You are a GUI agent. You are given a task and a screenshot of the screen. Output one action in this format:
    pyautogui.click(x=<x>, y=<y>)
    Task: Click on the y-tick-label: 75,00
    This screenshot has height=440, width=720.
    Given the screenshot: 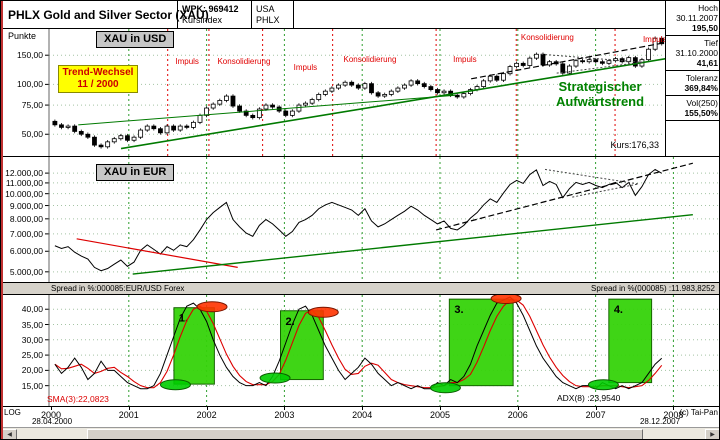 What is the action you would take?
    pyautogui.click(x=32, y=105)
    